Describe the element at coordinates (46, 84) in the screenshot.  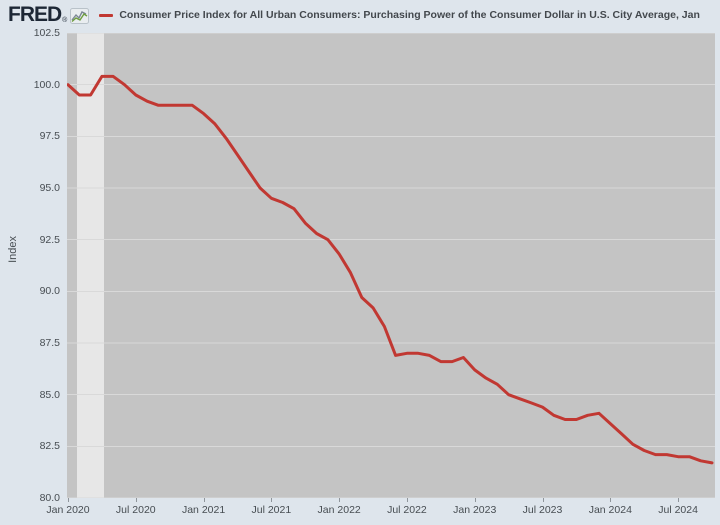
I see `y-tick-label: 100.0` at that location.